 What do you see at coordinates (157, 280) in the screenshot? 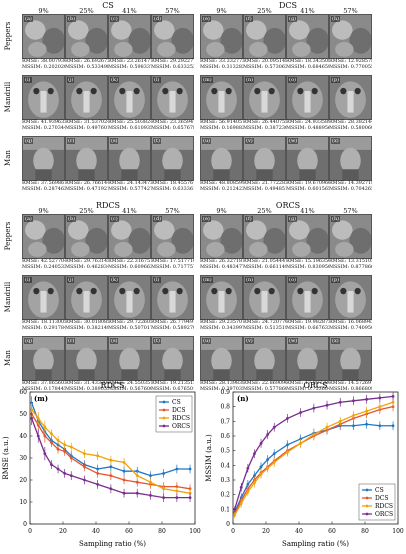
I see `image-tag: (l)` at bounding box center [157, 280].